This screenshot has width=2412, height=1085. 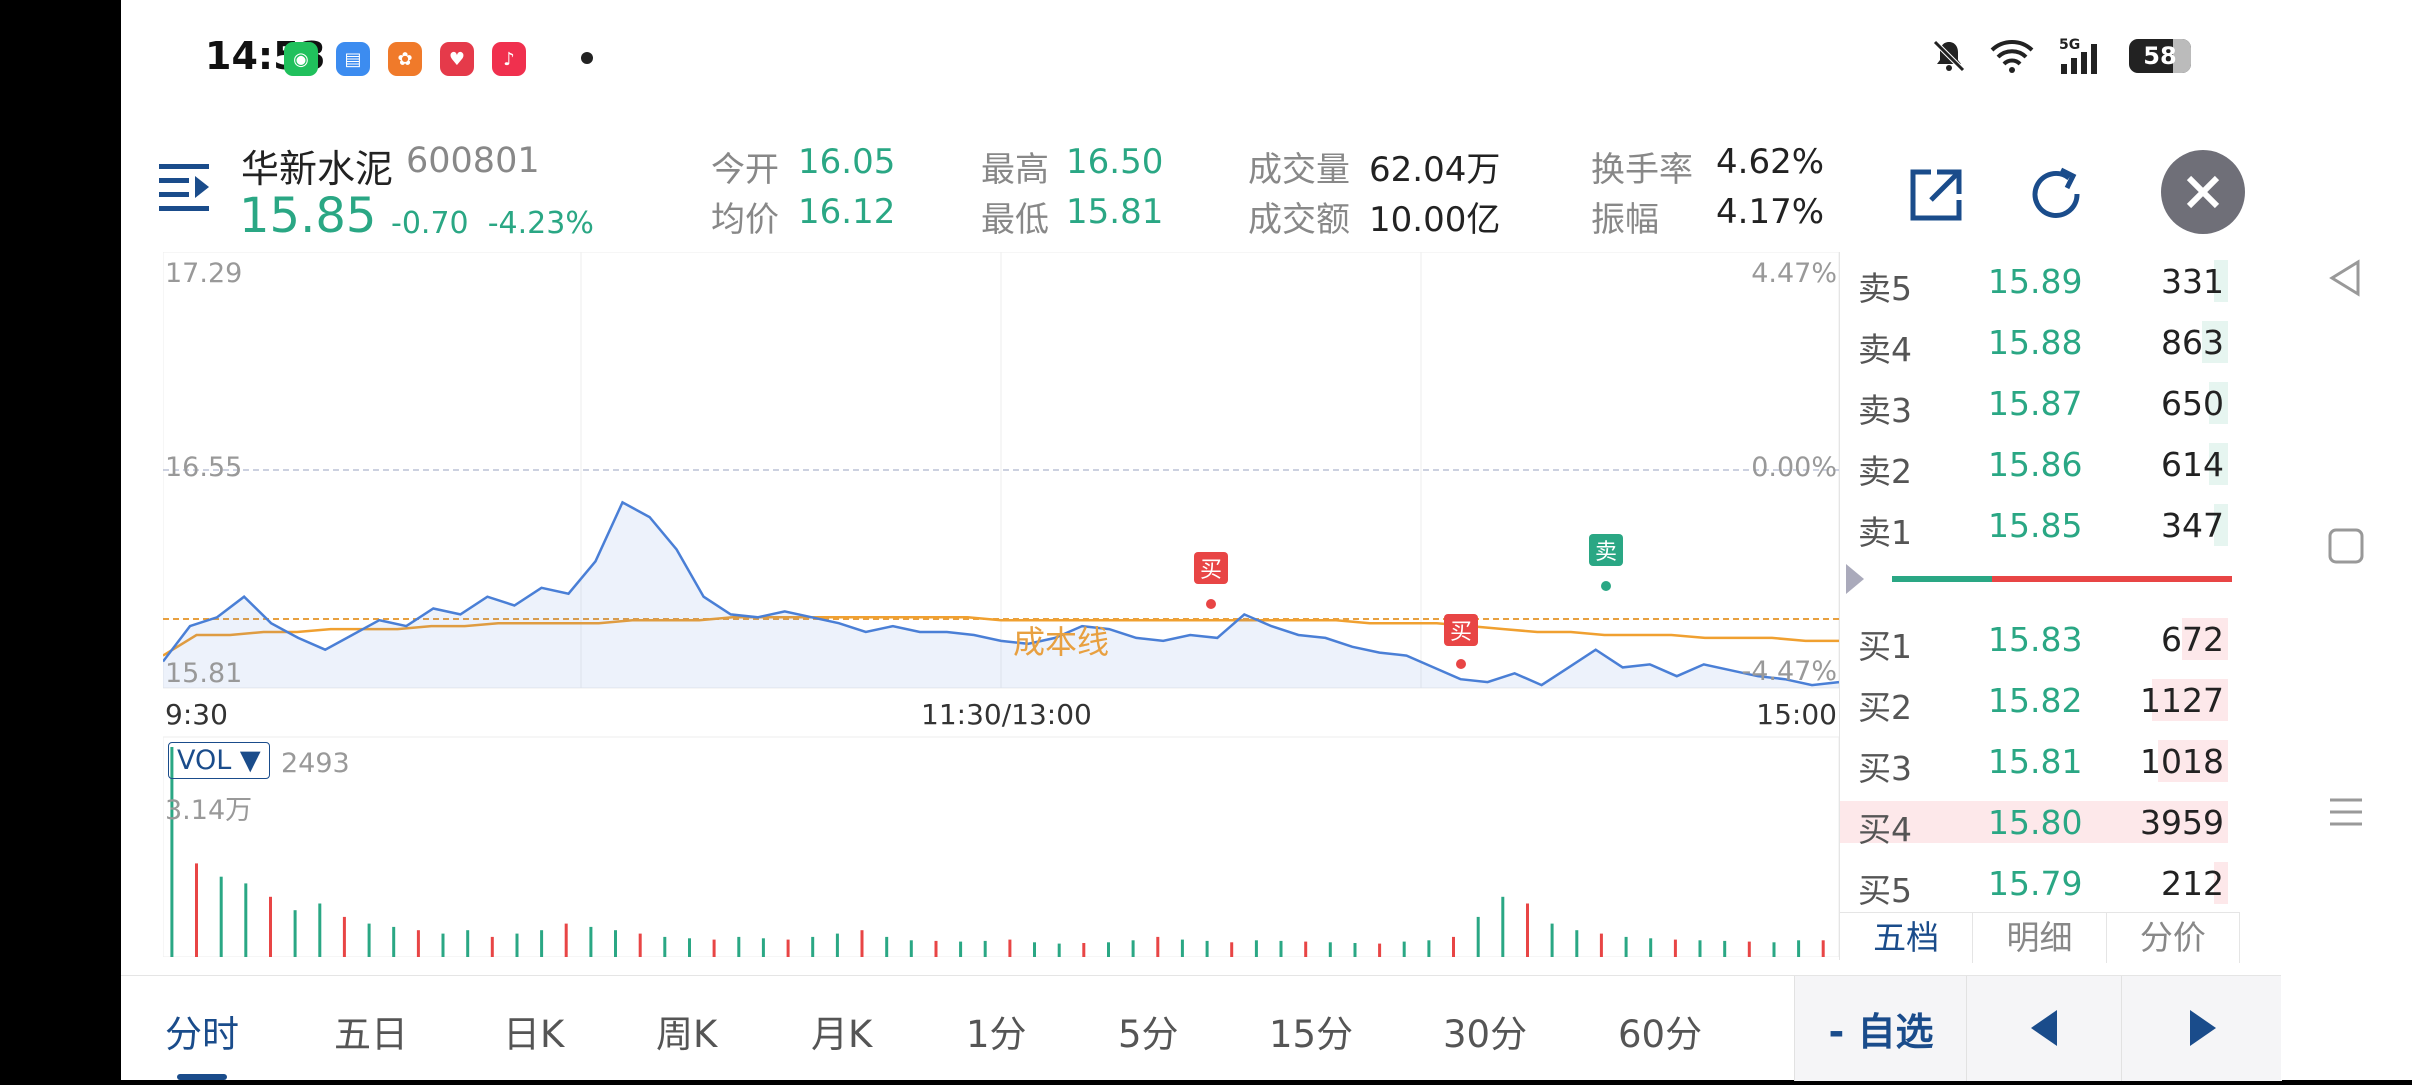 What do you see at coordinates (2182, 761) in the screenshot?
I see `bid-volume: 1018` at bounding box center [2182, 761].